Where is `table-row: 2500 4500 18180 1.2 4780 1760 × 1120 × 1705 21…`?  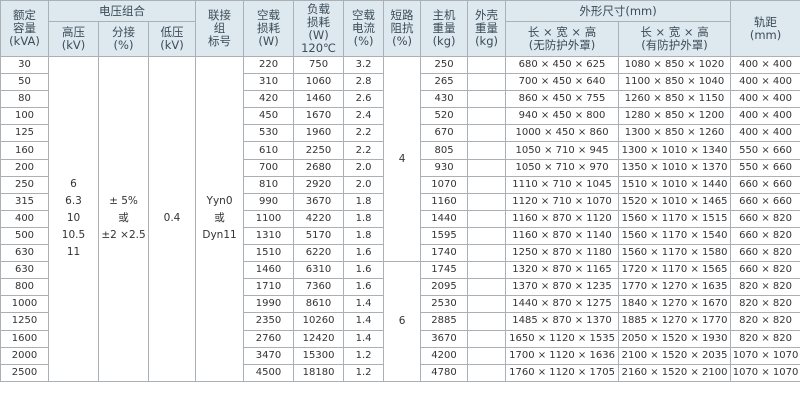 table-row: 2500 4500 18180 1.2 4780 1760 × 1120 × 1705 21… is located at coordinates (400, 372).